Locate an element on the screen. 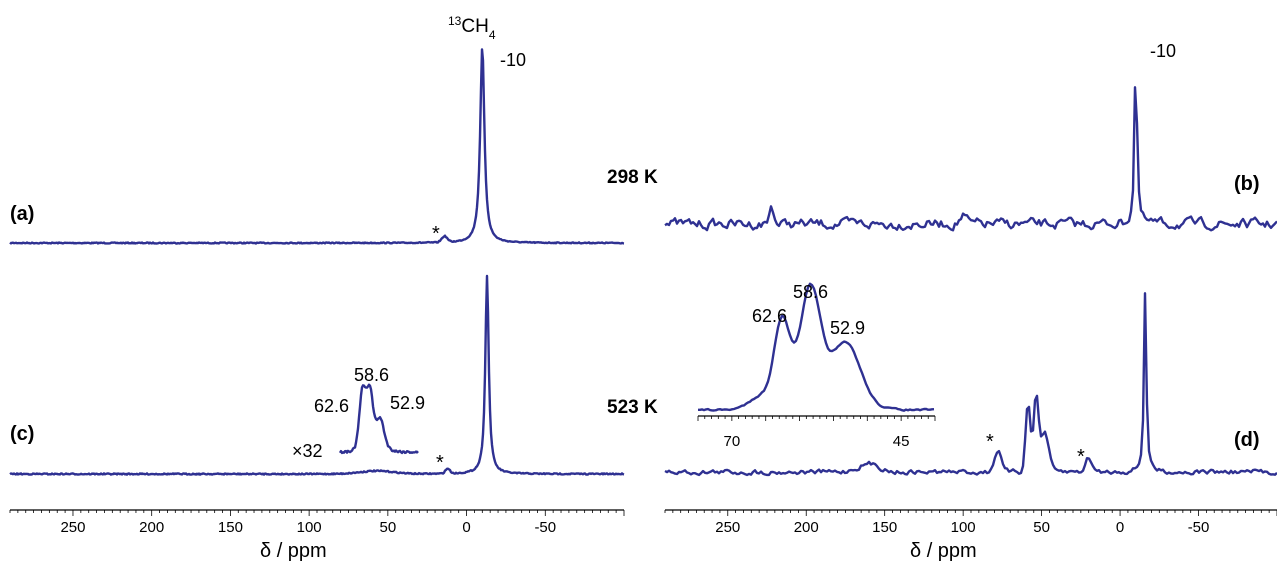 Image resolution: width=1277 pixels, height=567 pixels. right-axis-tick-label-5: 0 is located at coordinates (1120, 527).